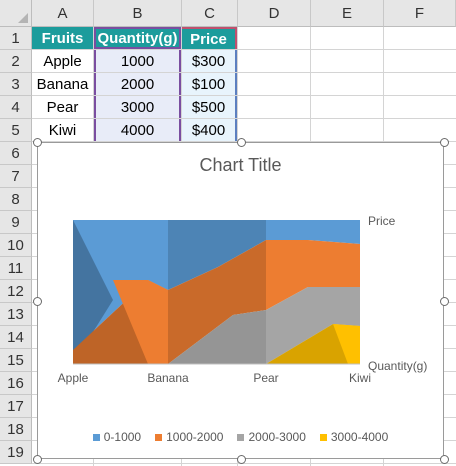  I want to click on column-header-c: C, so click(210, 13).